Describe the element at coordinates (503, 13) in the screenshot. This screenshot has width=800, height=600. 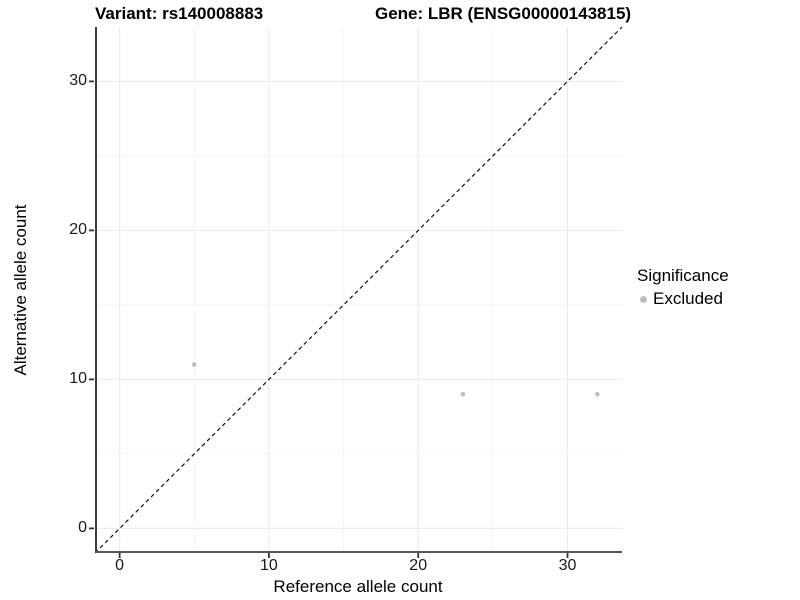
I see `plot-title-gene: Gene: LBR (ENSG00000143815)` at that location.